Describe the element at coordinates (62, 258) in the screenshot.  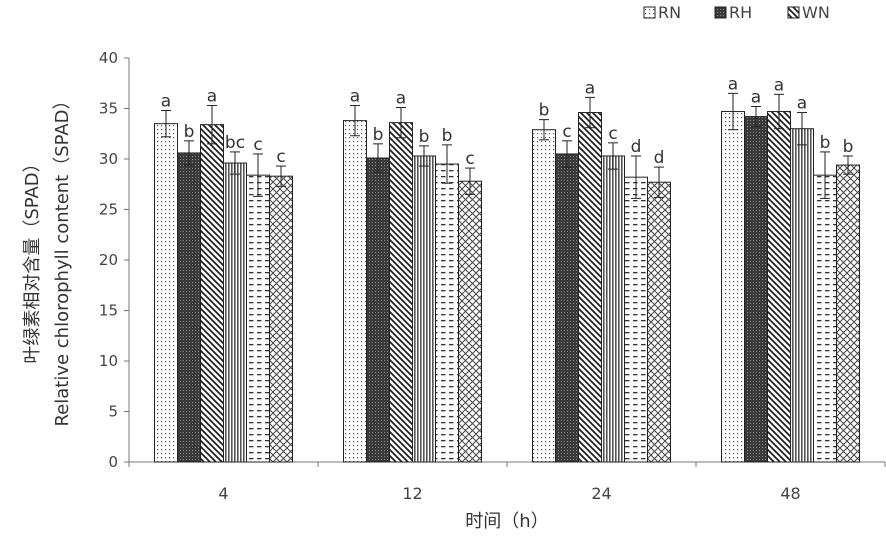
I see `y-axis-title-line2: Relative chlorophyll content（SPAD）` at that location.